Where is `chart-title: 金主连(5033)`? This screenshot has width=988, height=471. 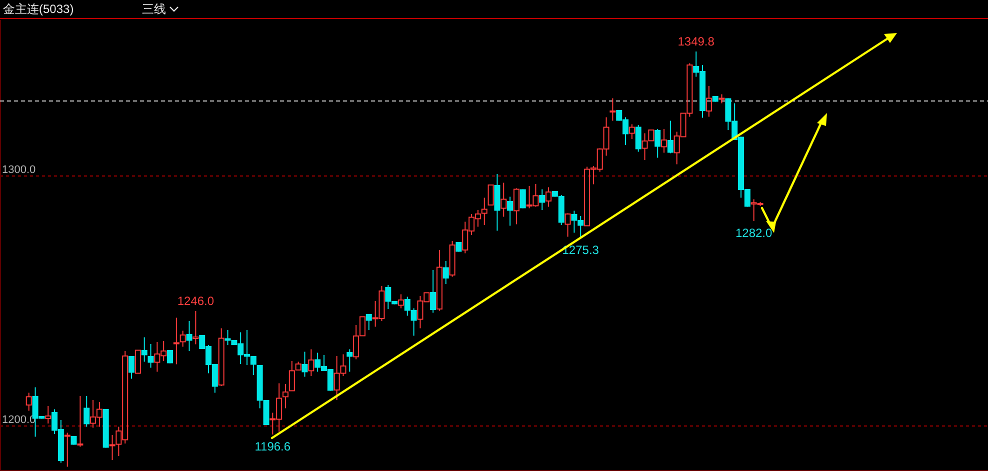
chart-title: 金主连(5033) is located at coordinates (38, 9).